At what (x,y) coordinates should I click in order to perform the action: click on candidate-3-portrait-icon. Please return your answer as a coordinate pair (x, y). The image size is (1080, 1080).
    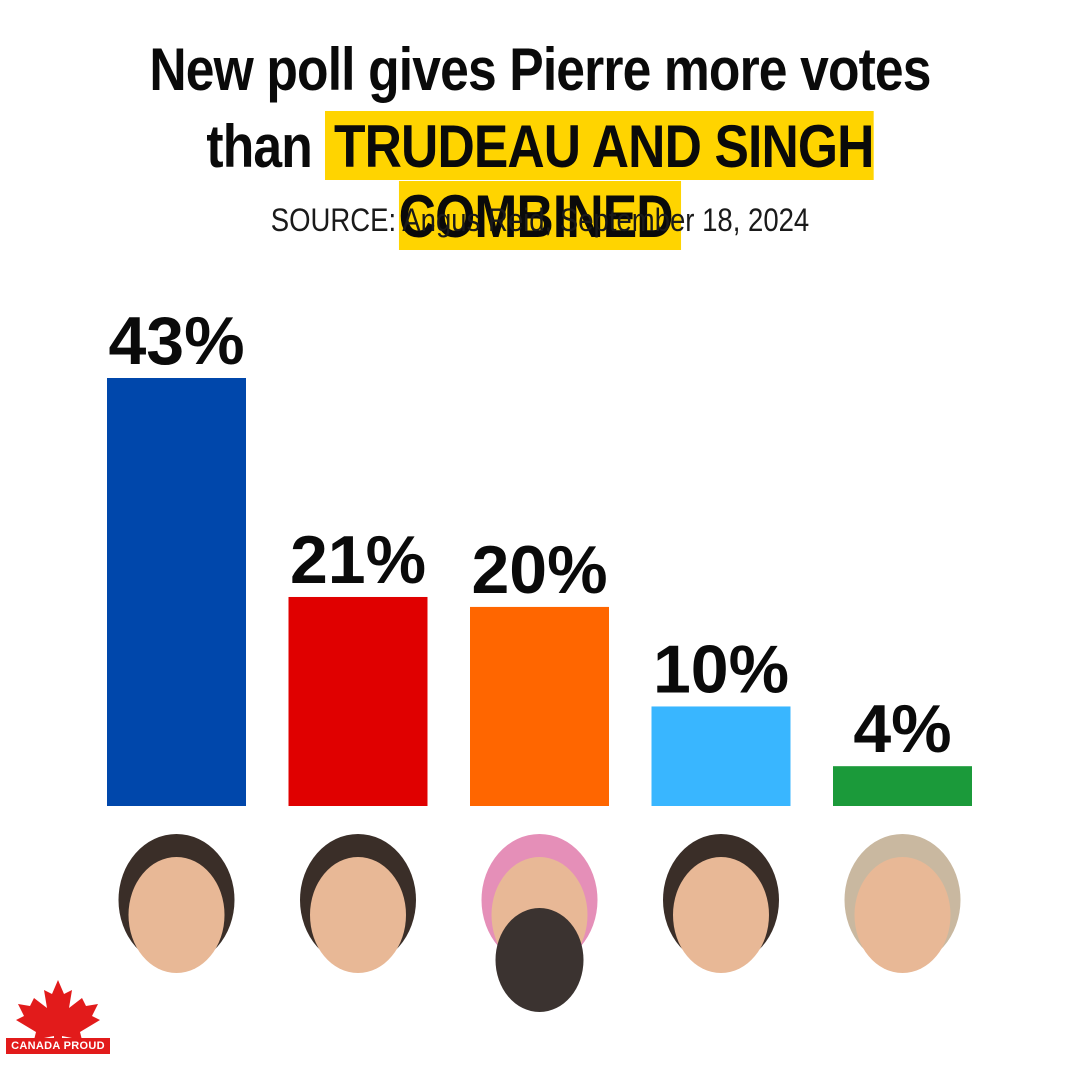
    Looking at the image, I should click on (539, 923).